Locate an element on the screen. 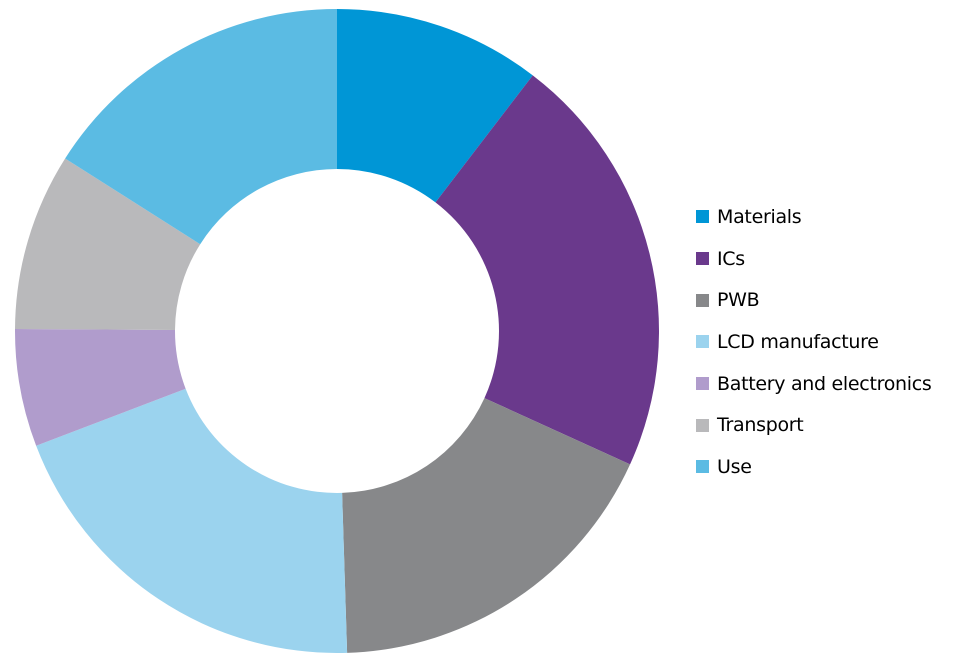 The image size is (960, 654). legend-swatch-ics is located at coordinates (702, 259).